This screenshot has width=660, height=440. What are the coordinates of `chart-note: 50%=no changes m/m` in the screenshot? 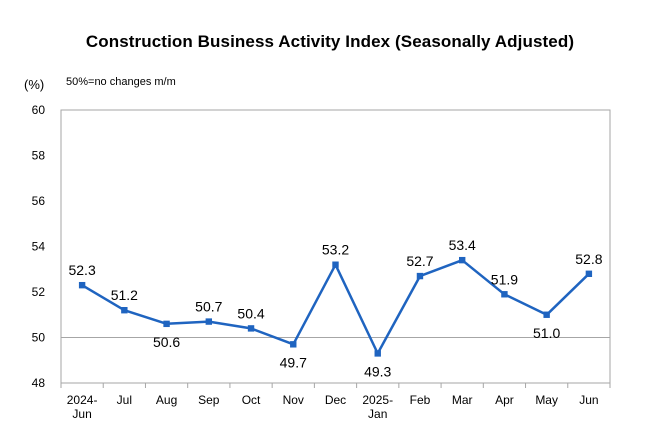 It's located at (121, 82).